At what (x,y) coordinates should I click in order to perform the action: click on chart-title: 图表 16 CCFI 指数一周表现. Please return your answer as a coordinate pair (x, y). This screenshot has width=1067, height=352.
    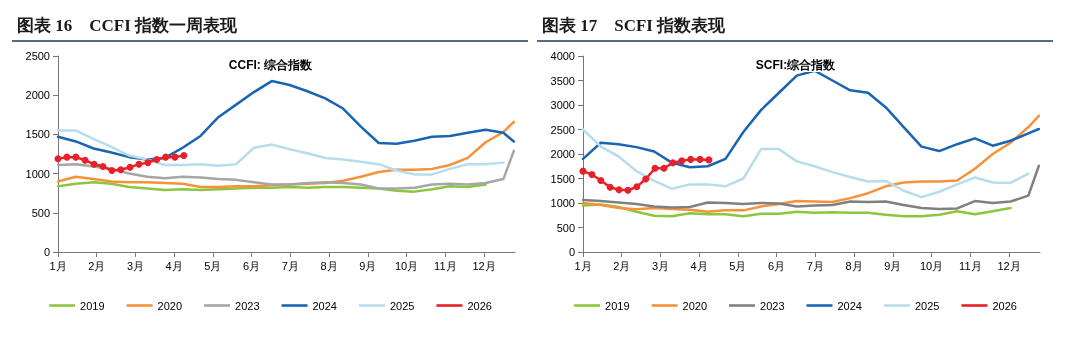
    Looking at the image, I should click on (128, 25).